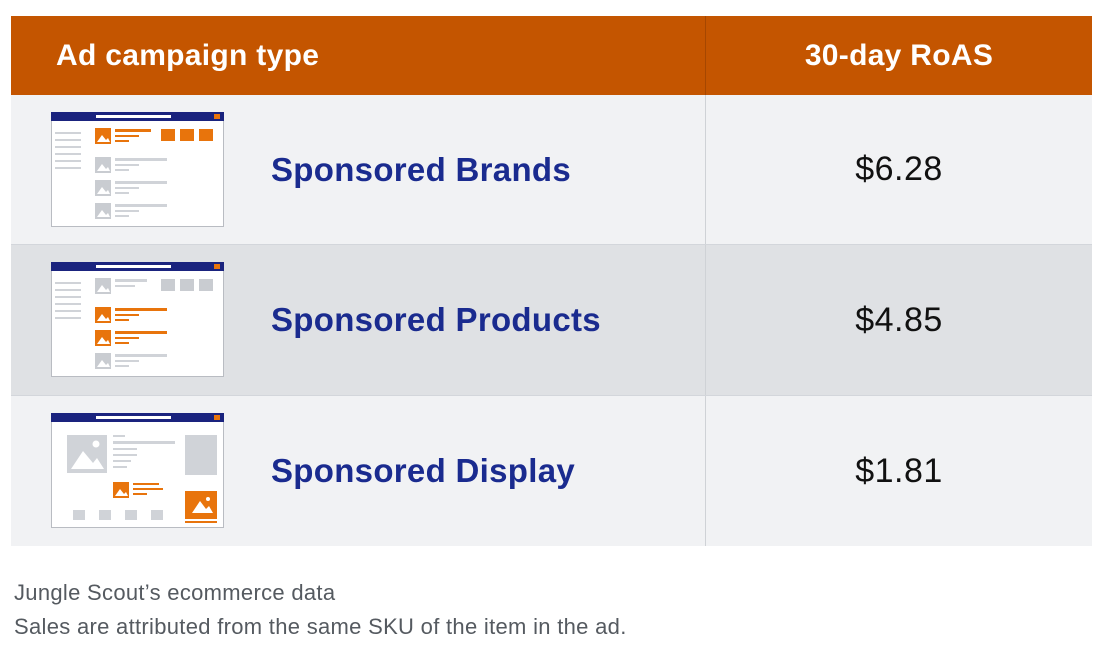  What do you see at coordinates (175, 592) in the screenshot?
I see `source-note: Jungle Scout’s ecommerce data` at bounding box center [175, 592].